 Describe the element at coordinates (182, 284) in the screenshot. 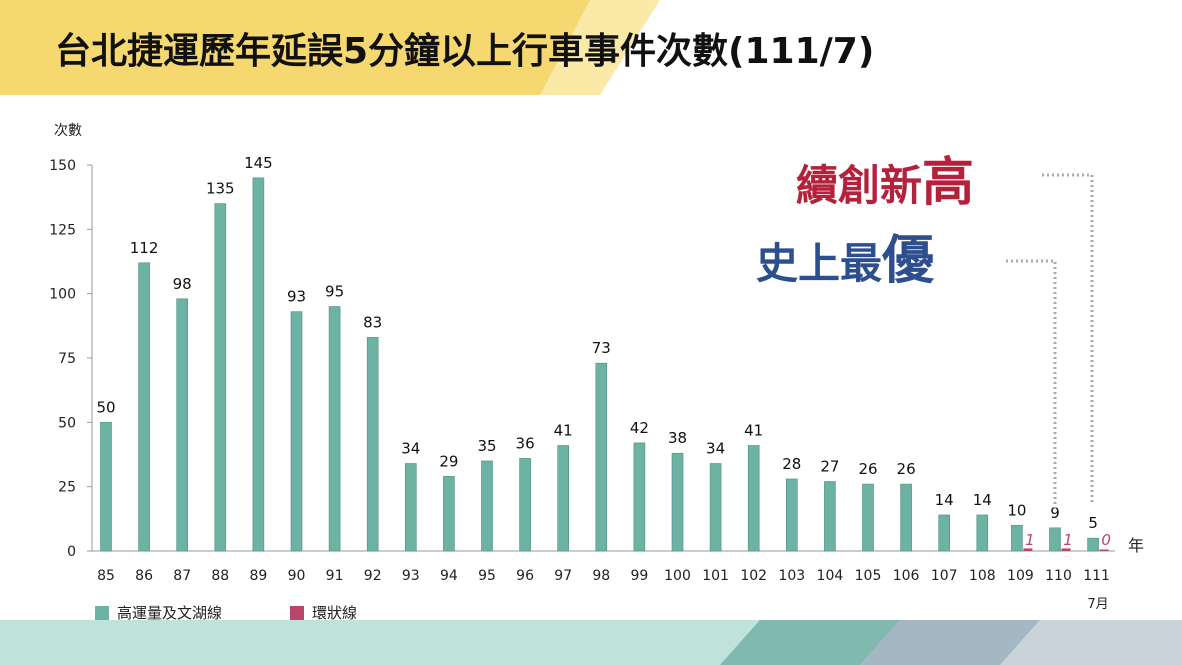

I see `data-label-high-capacity: 98` at that location.